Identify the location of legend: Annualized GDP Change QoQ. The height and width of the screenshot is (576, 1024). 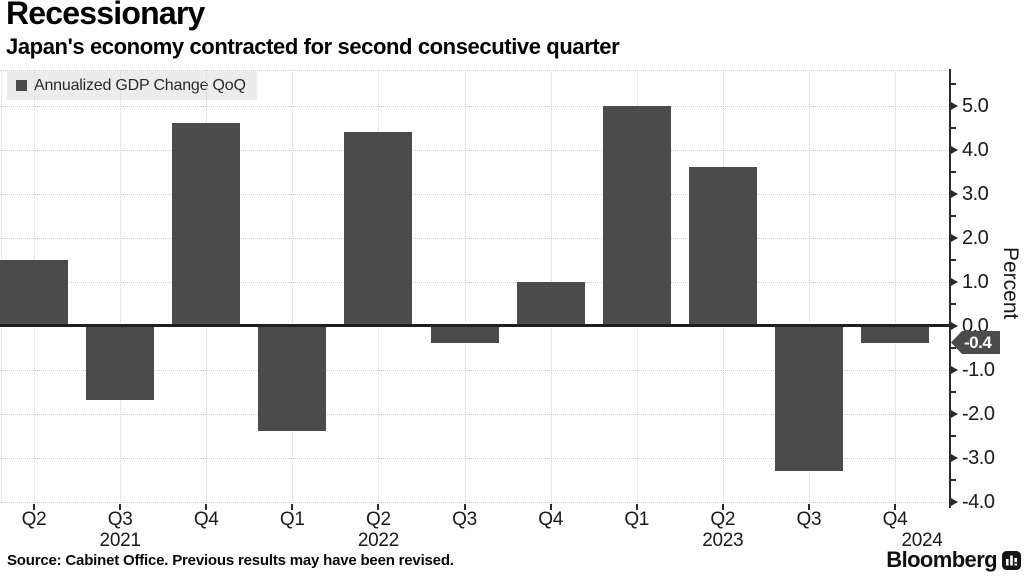
(132, 85).